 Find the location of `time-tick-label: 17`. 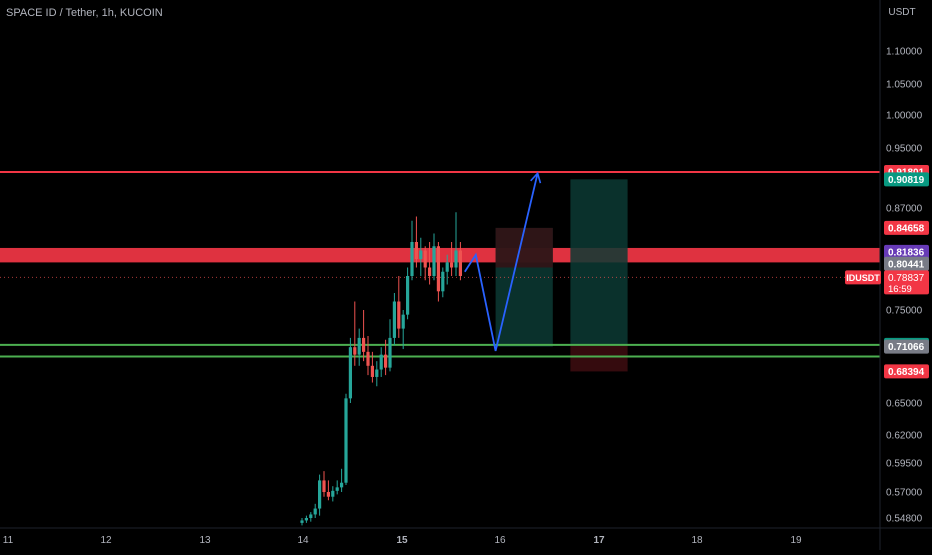

time-tick-label: 17 is located at coordinates (599, 540).